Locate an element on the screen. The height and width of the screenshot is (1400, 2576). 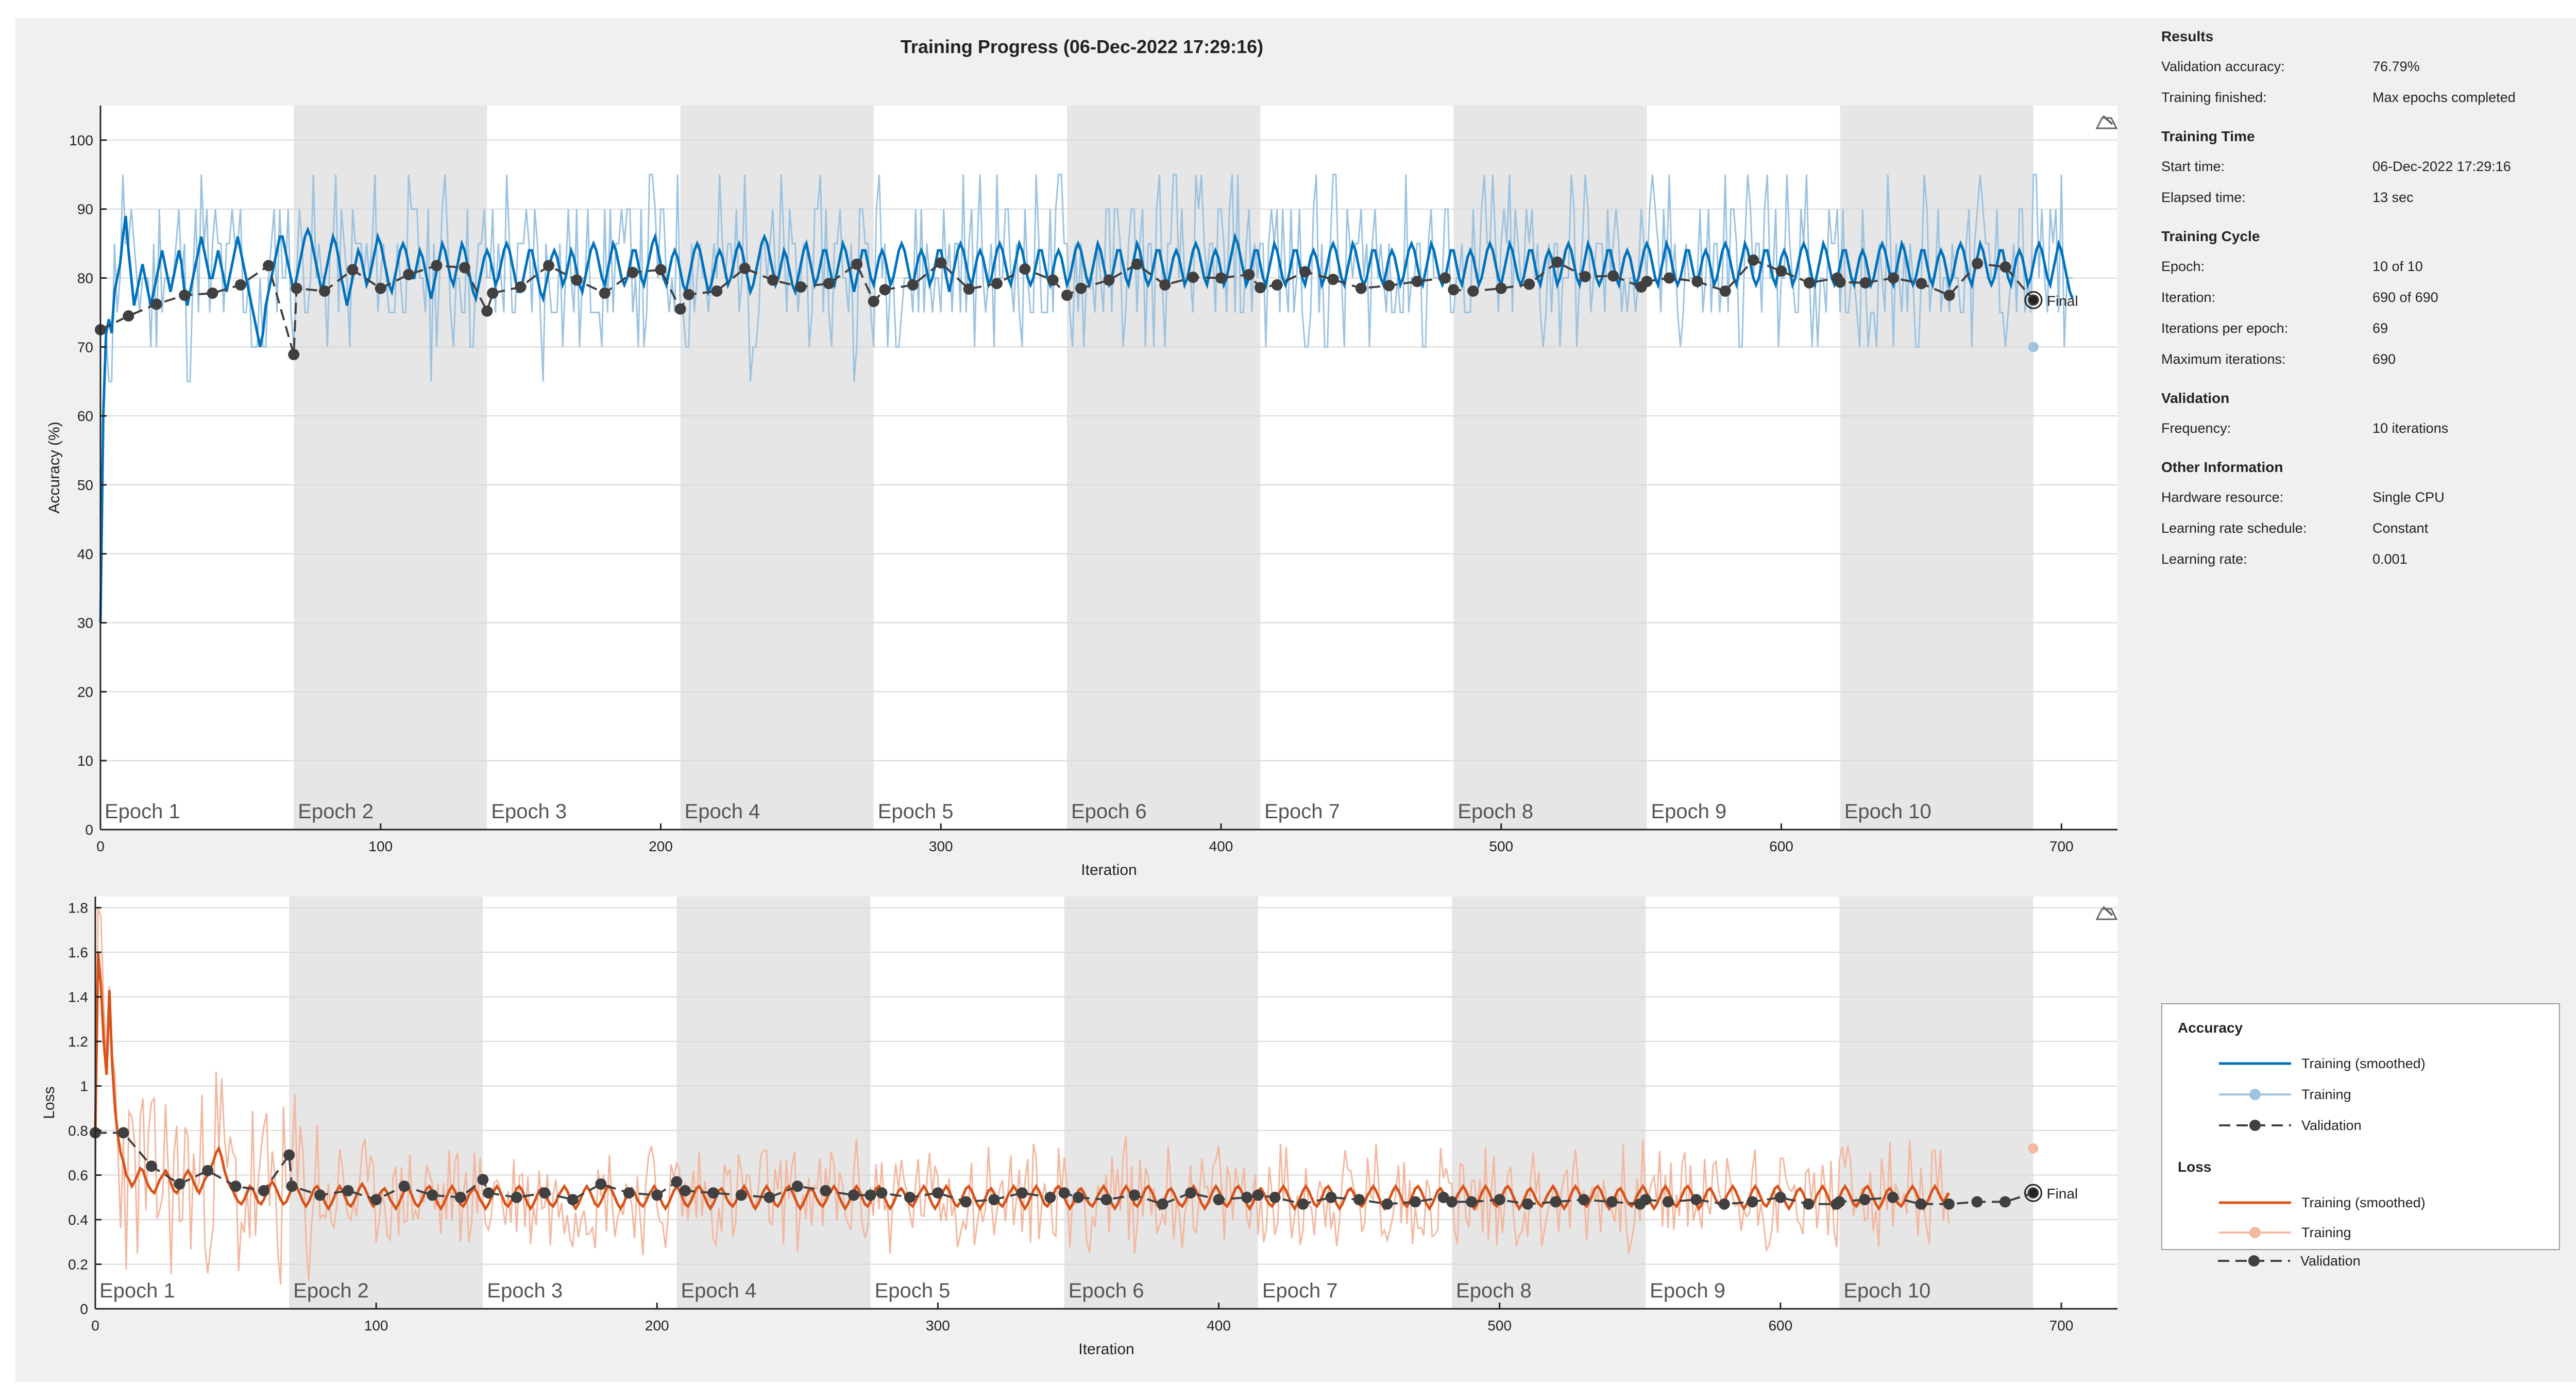
info-key: Start time: is located at coordinates (2193, 166).